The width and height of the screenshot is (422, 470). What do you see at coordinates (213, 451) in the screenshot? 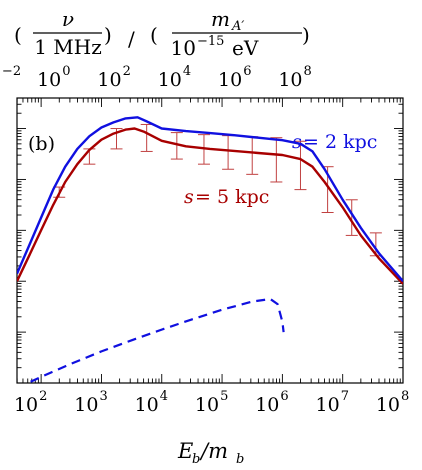
I see `x-axis-title-slash: /m` at bounding box center [213, 451].